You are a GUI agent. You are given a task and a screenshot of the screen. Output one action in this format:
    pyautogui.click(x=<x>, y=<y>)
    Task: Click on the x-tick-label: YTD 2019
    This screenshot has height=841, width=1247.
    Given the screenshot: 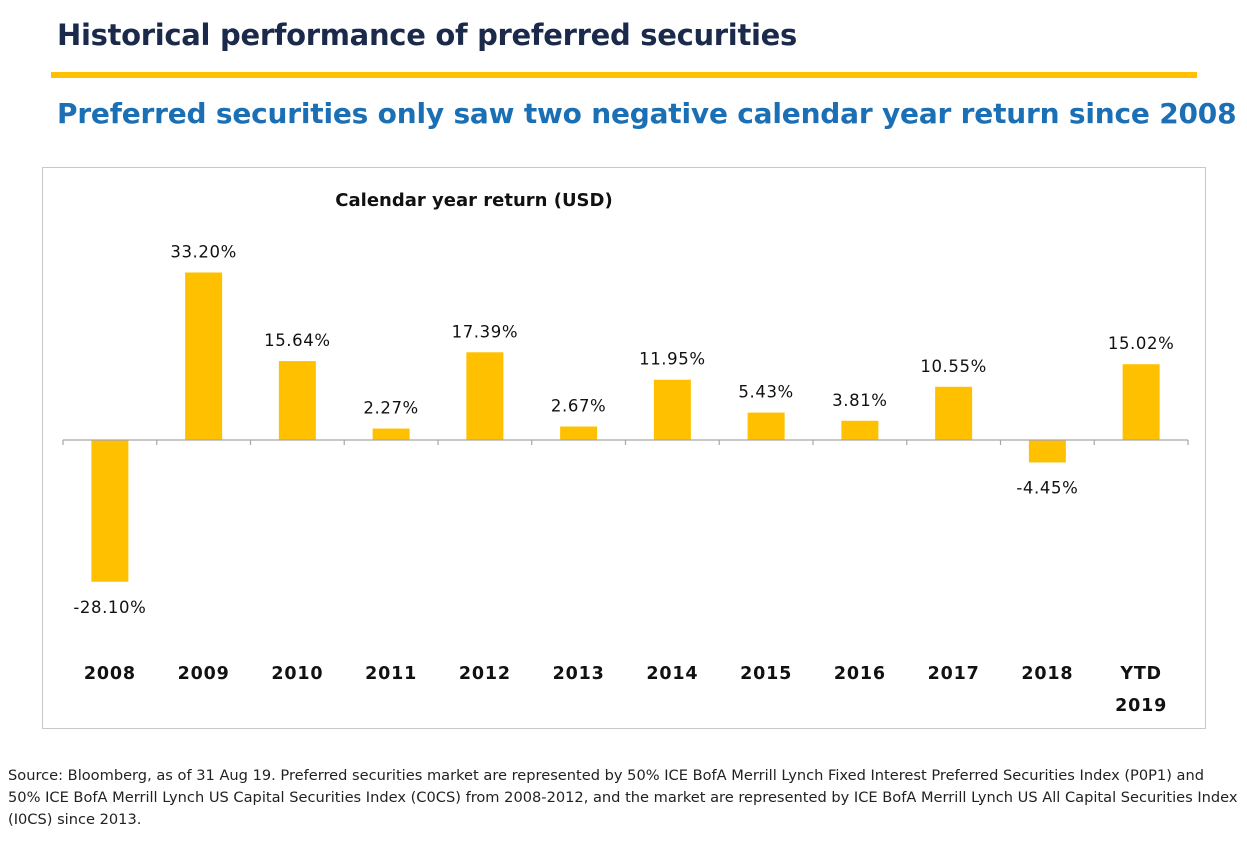 What is the action you would take?
    pyautogui.click(x=1141, y=690)
    